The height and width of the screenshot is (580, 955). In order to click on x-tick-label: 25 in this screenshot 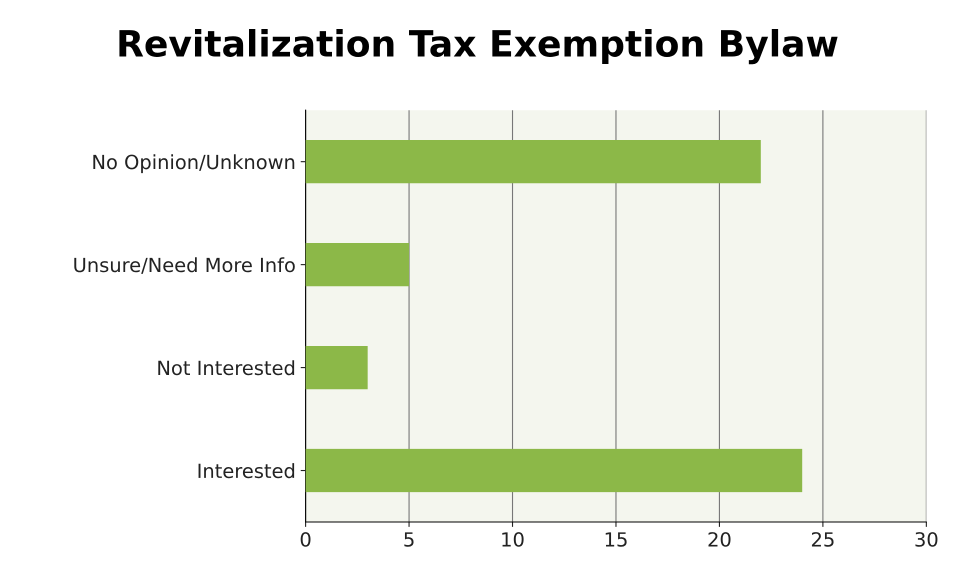, I will do `click(823, 539)`.